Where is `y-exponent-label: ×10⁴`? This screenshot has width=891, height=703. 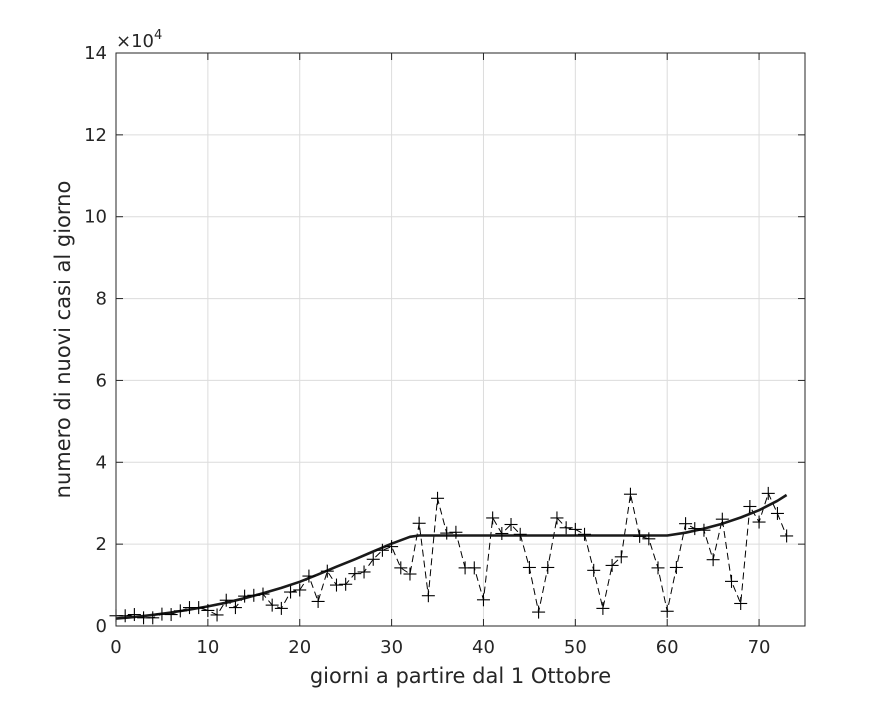
y-exponent-label: ×10⁴ is located at coordinates (139, 40).